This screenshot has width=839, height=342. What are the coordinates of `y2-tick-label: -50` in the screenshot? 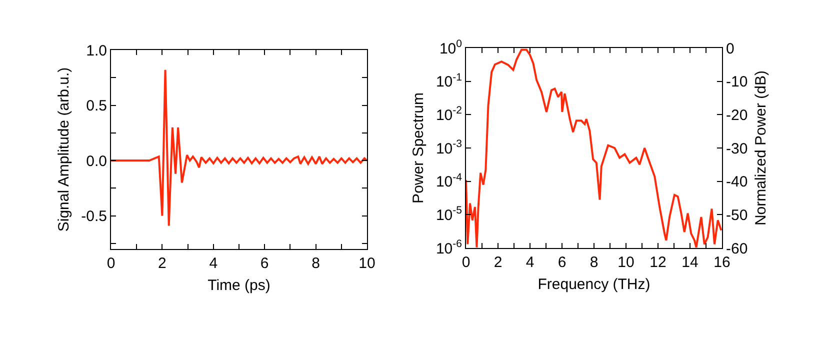 It's located at (737, 215).